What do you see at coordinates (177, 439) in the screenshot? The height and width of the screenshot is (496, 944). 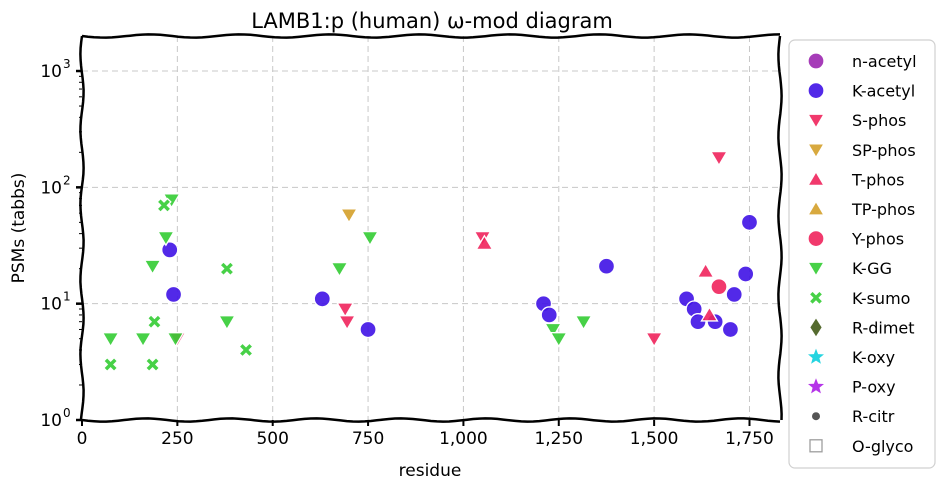 I see `x-tick-label: 250` at bounding box center [177, 439].